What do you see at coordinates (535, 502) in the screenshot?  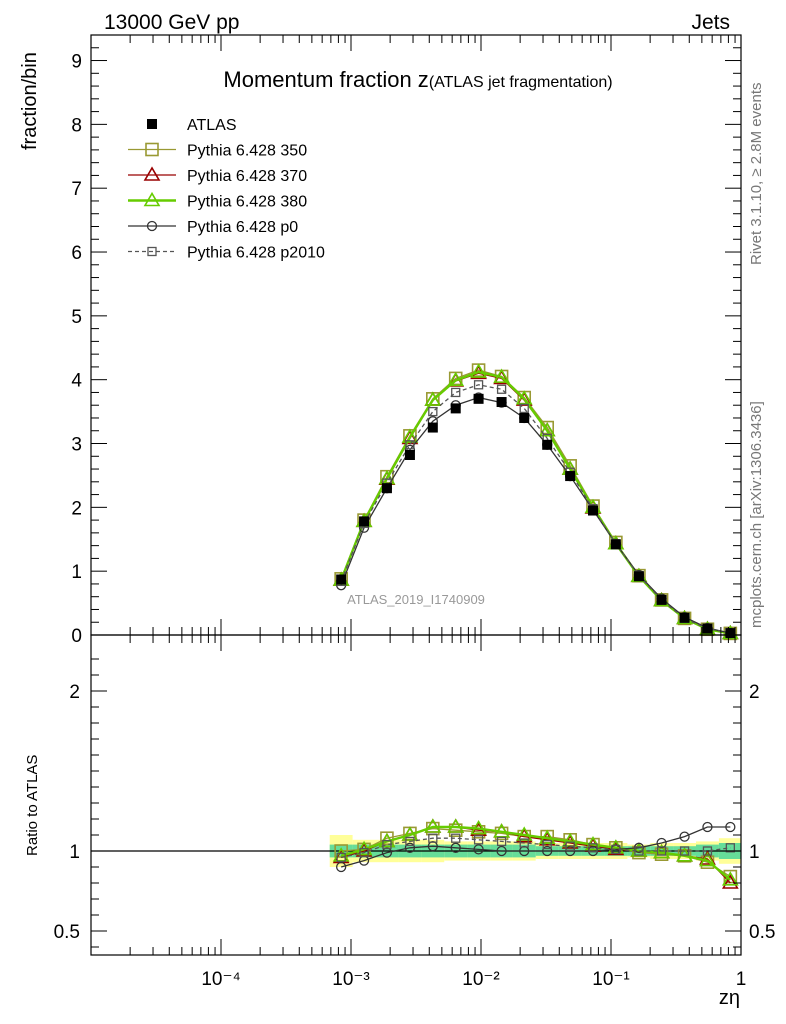 I see `main-panel-series` at bounding box center [535, 502].